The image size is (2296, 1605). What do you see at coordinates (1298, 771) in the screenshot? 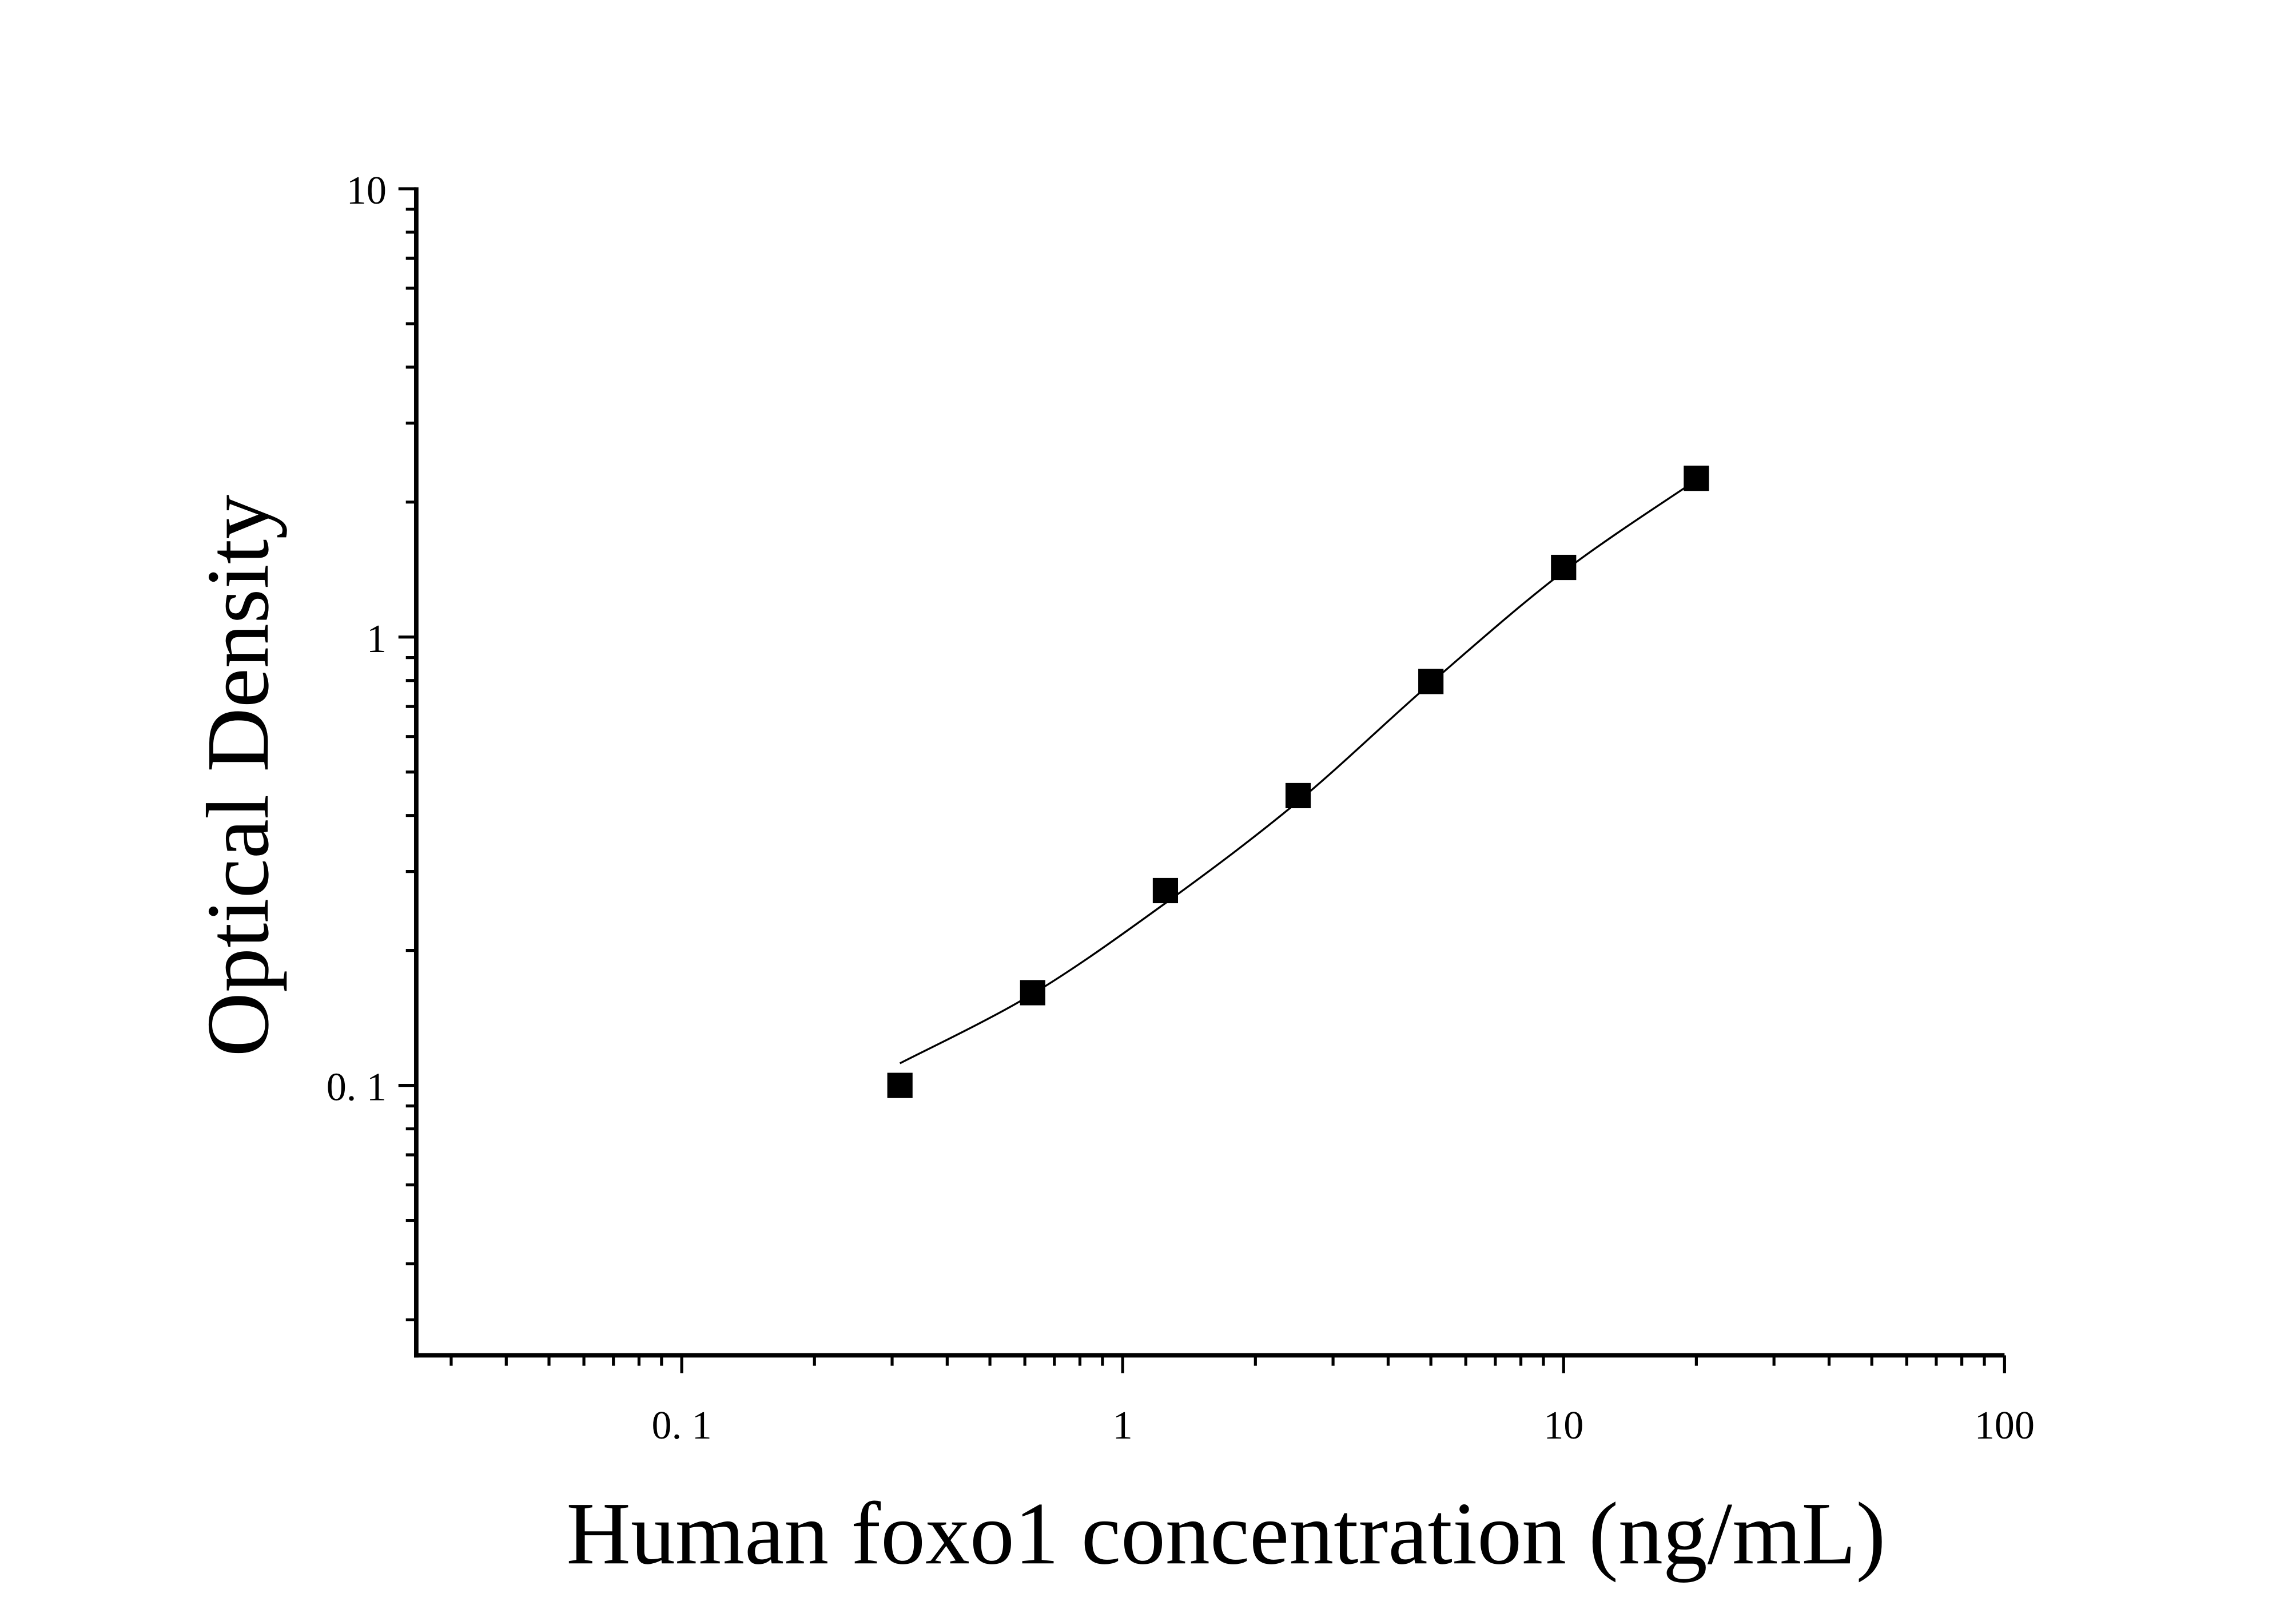
I see `fit-curve` at bounding box center [1298, 771].